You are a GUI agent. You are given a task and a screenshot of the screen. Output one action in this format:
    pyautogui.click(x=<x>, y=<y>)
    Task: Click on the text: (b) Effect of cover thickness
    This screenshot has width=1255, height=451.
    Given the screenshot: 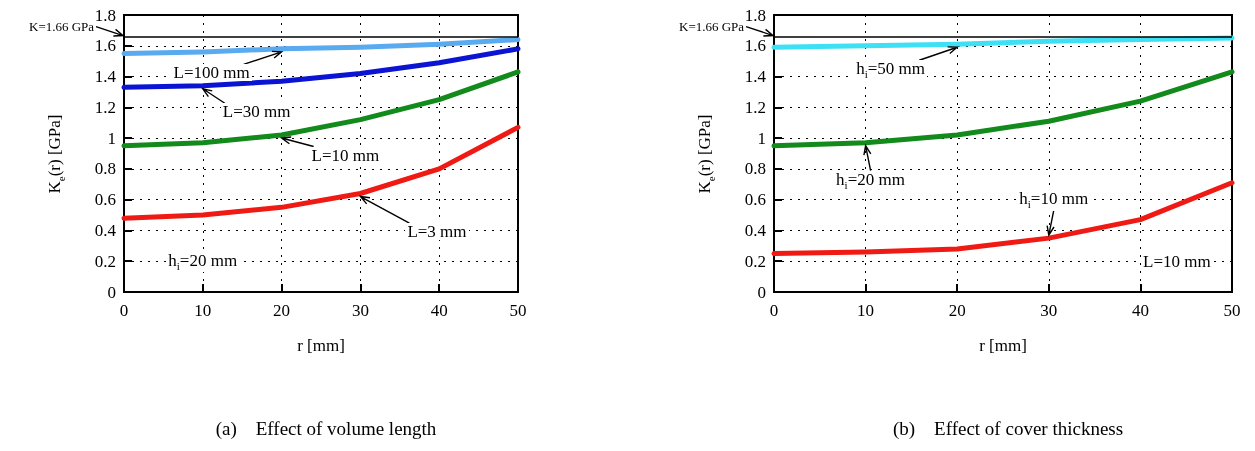 What is the action you would take?
    pyautogui.click(x=1008, y=429)
    